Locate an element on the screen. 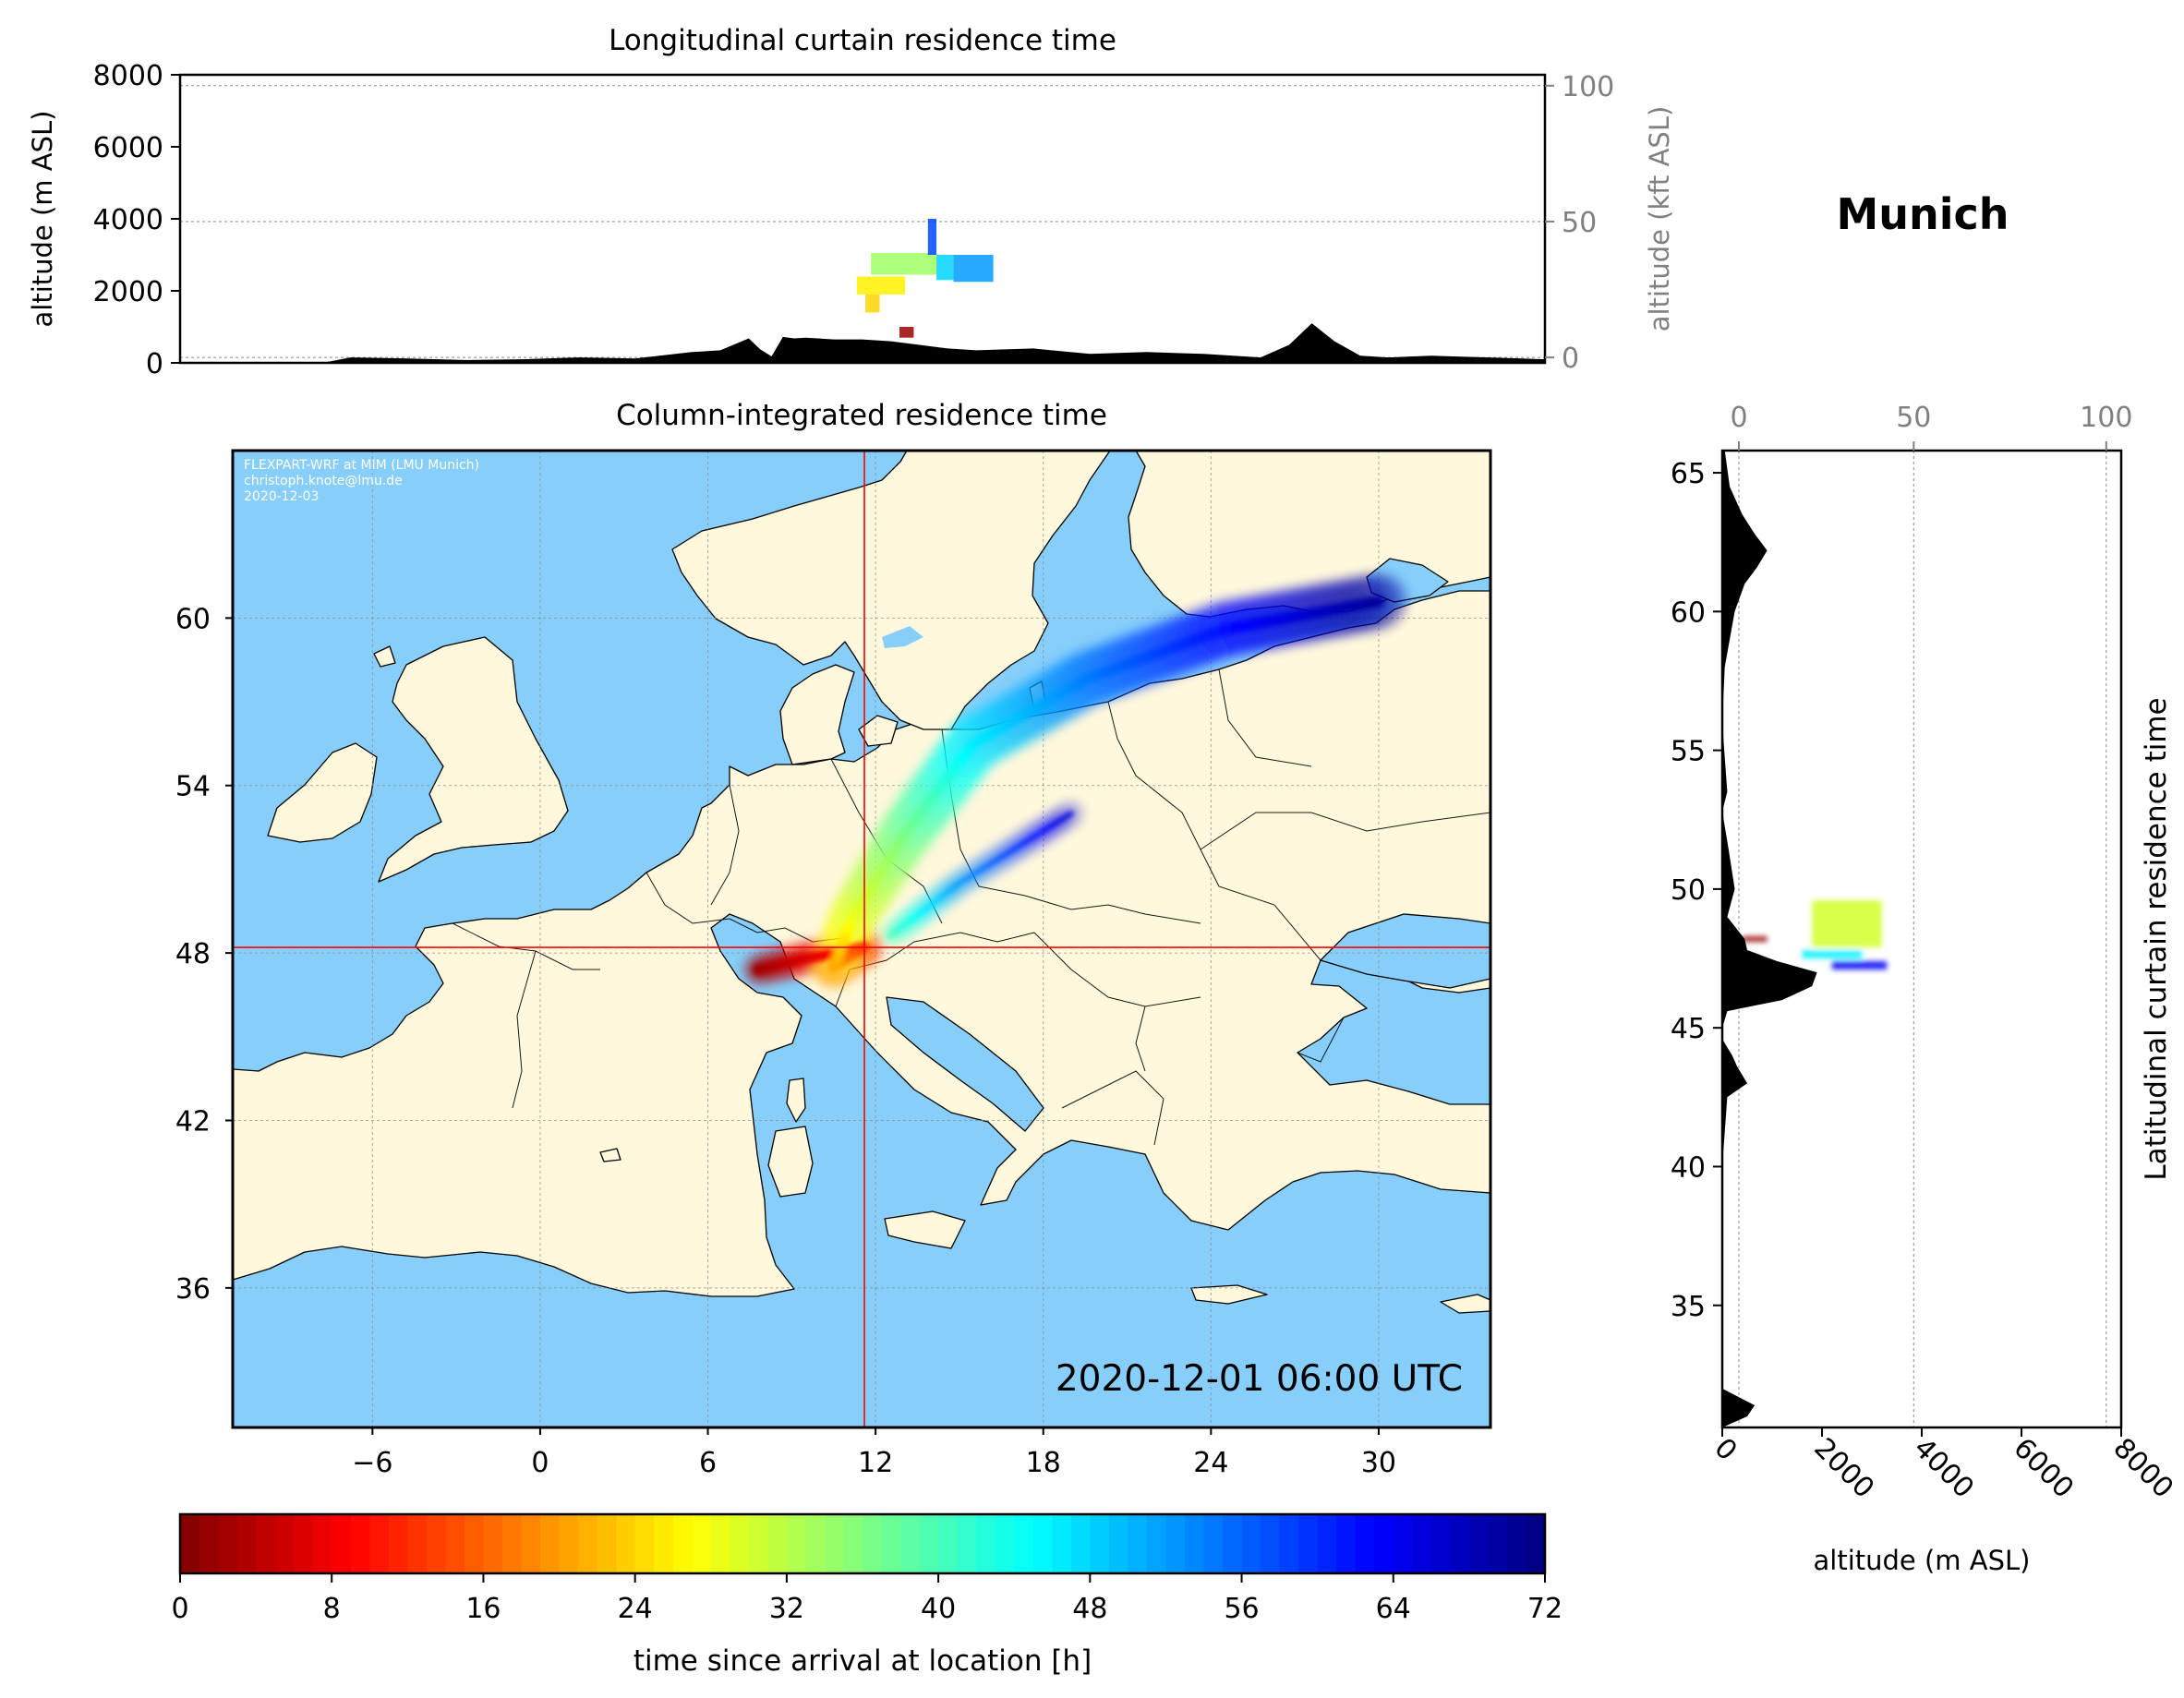 This screenshot has width=2184, height=1698. map-y-ticks: 36 42 48 54 60 is located at coordinates (204, 954).